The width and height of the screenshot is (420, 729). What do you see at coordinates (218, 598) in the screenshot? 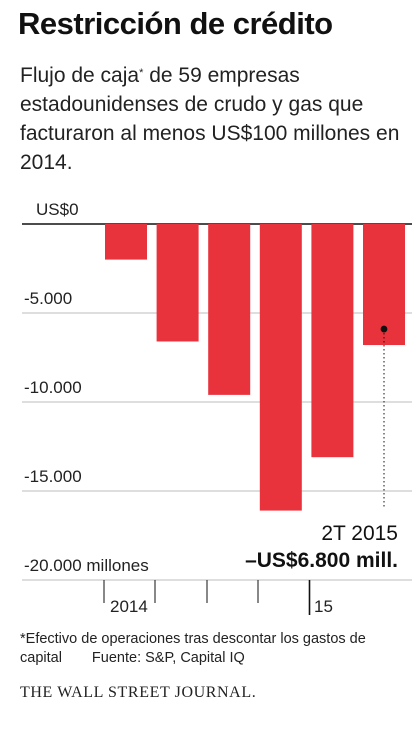
I see `x-axis: 2014 15` at bounding box center [218, 598].